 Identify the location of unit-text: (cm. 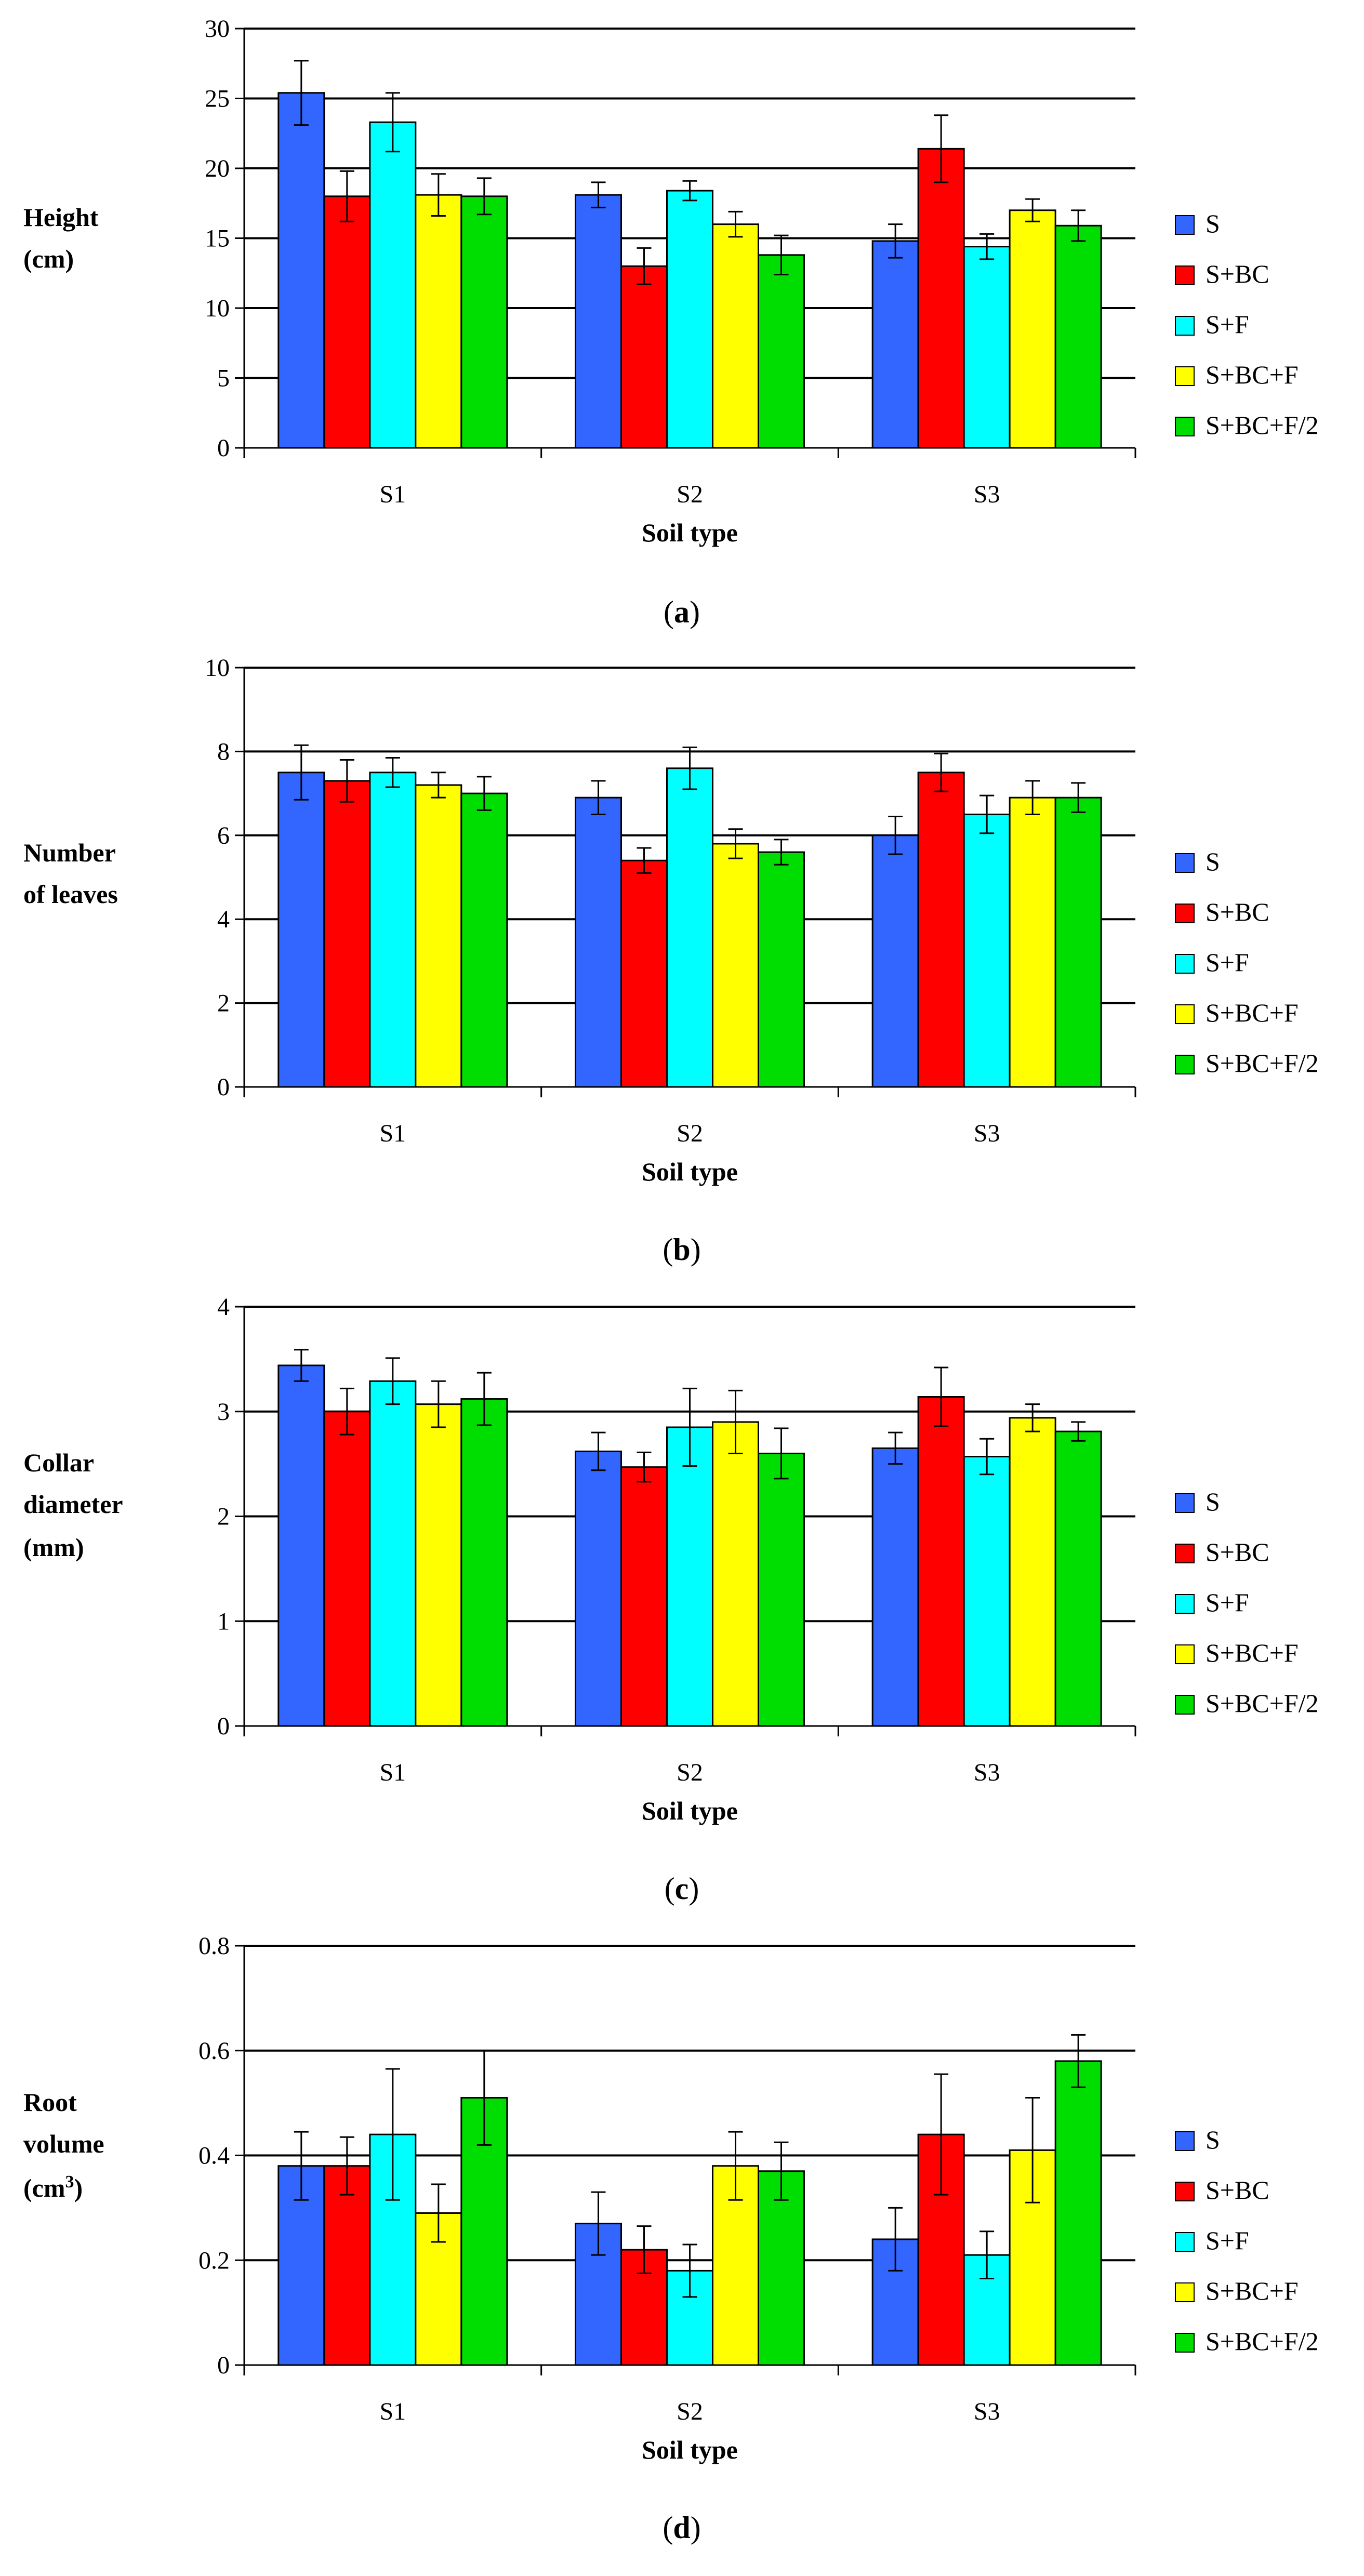
(44, 2187).